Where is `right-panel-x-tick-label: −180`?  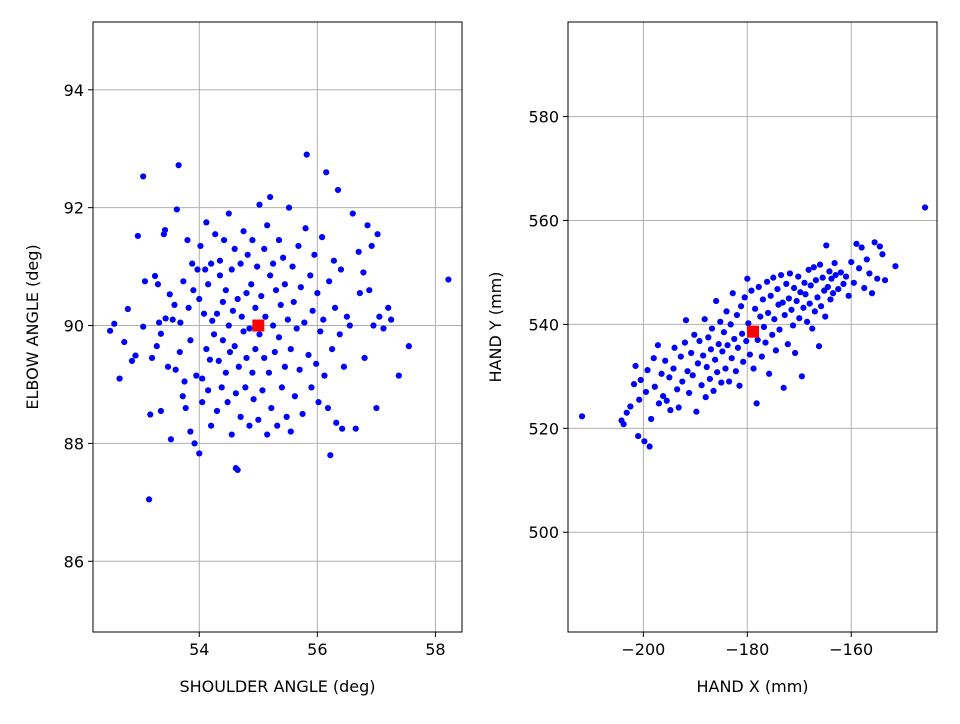
right-panel-x-tick-label: −180 is located at coordinates (747, 649).